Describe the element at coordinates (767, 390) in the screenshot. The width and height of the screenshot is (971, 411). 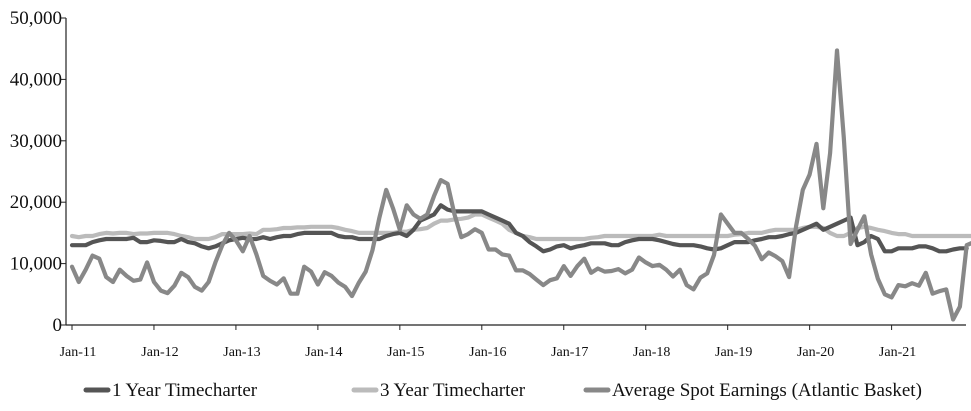
I see `legend-label: Average Spot Earnings (Atlantic Basket)` at that location.